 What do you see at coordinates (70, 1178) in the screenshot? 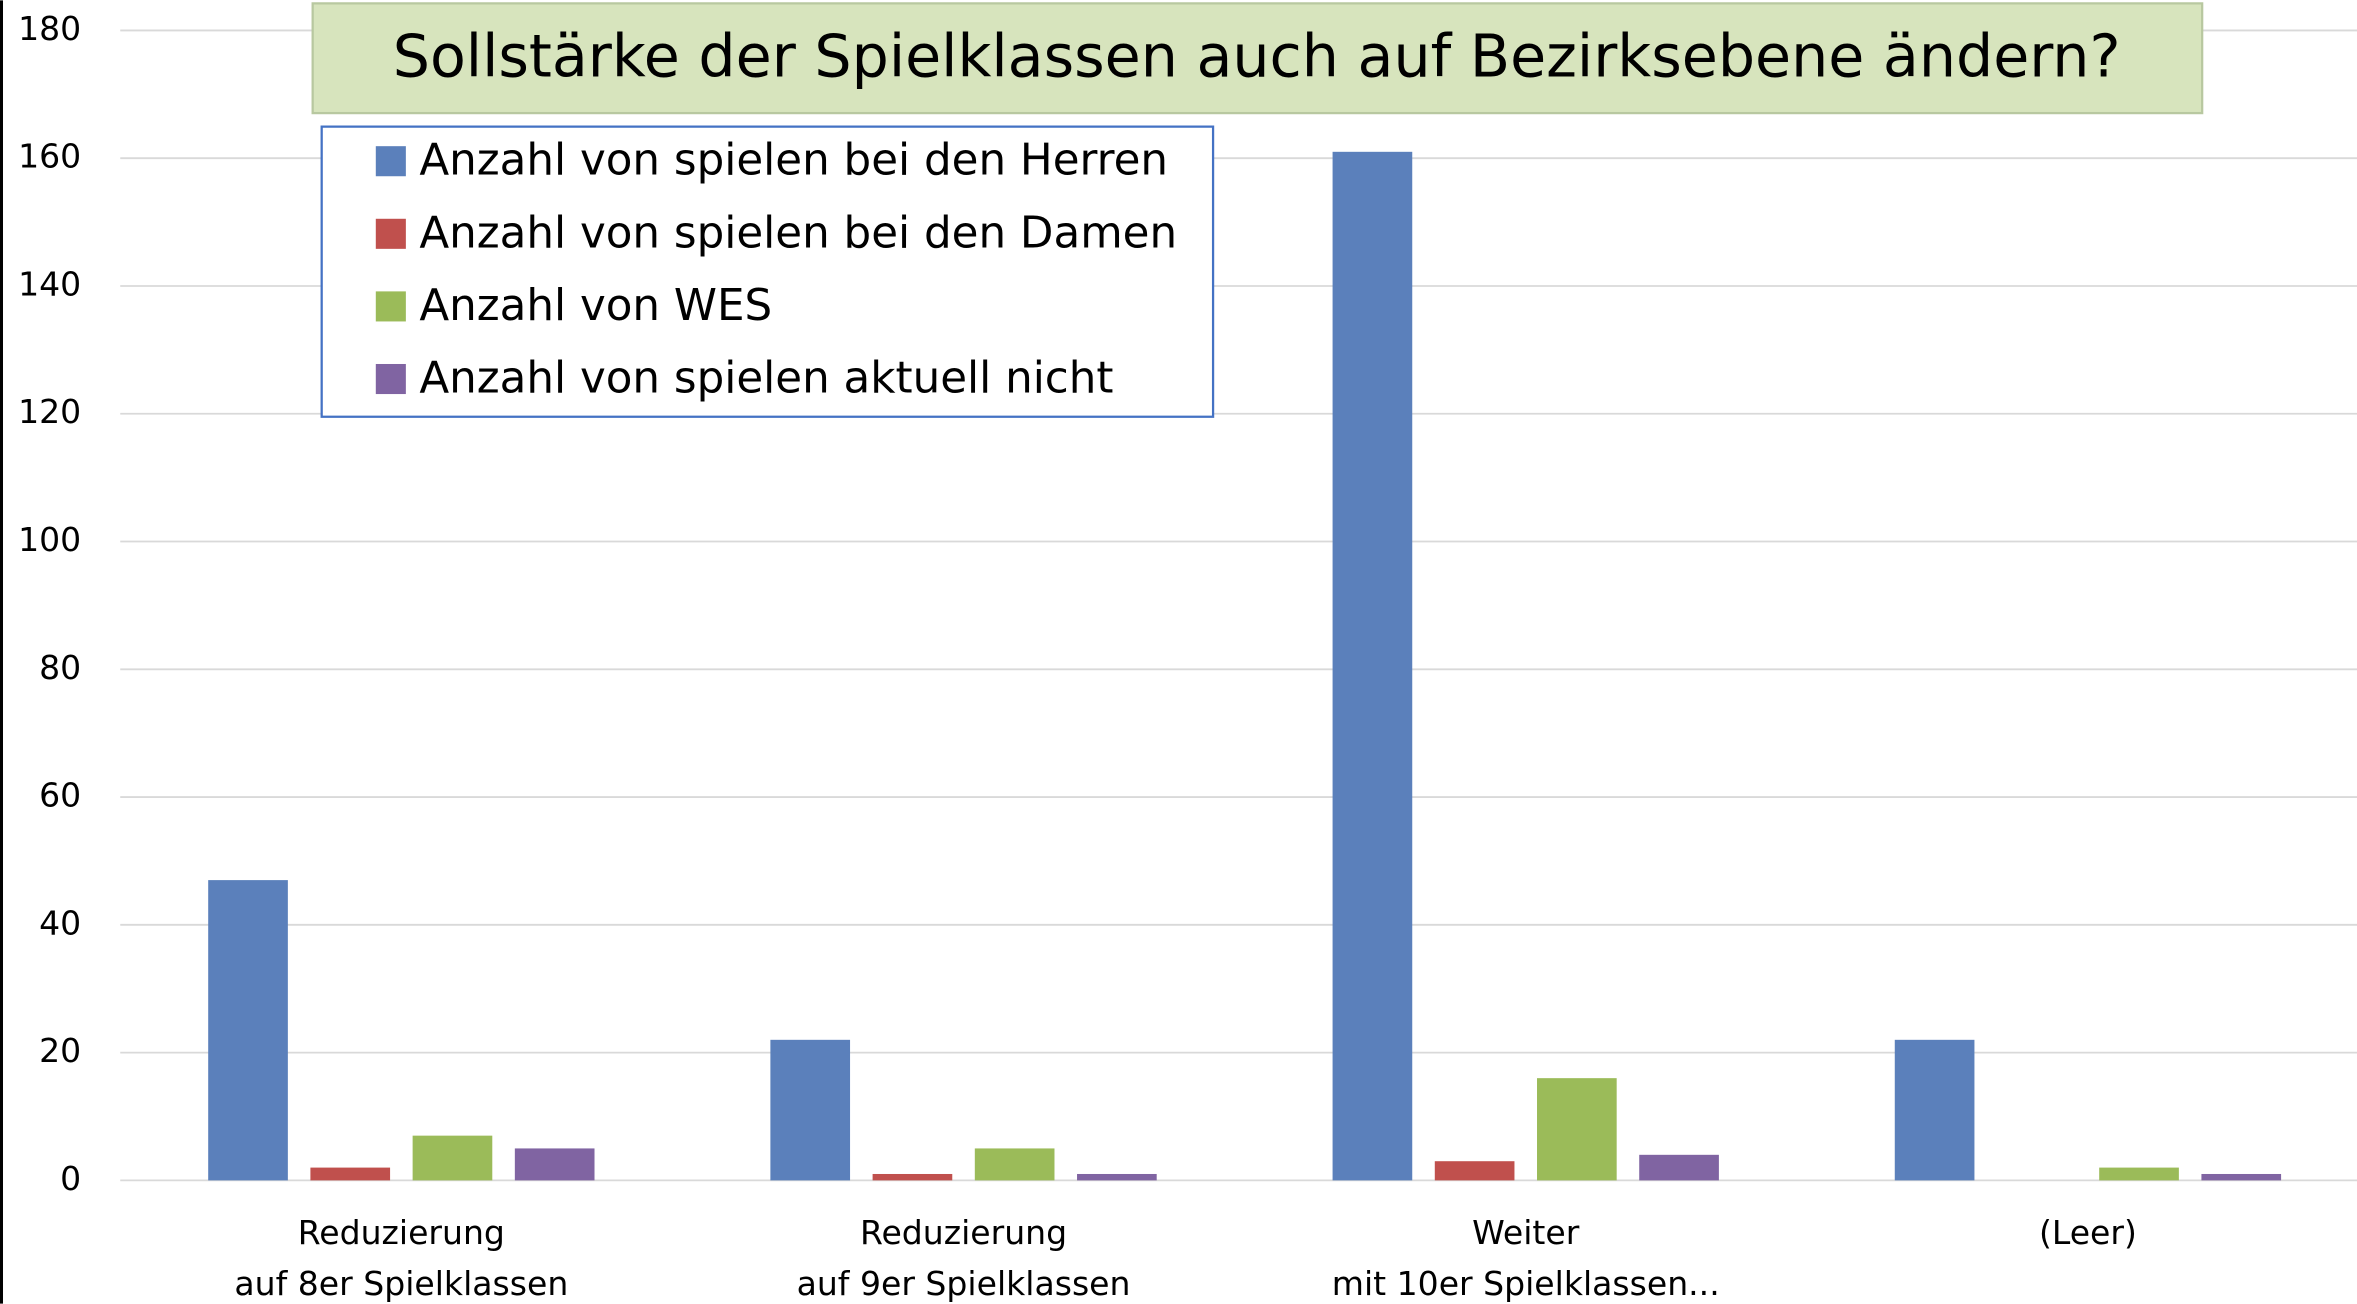
I see `y-tick-label: 0` at bounding box center [70, 1178].